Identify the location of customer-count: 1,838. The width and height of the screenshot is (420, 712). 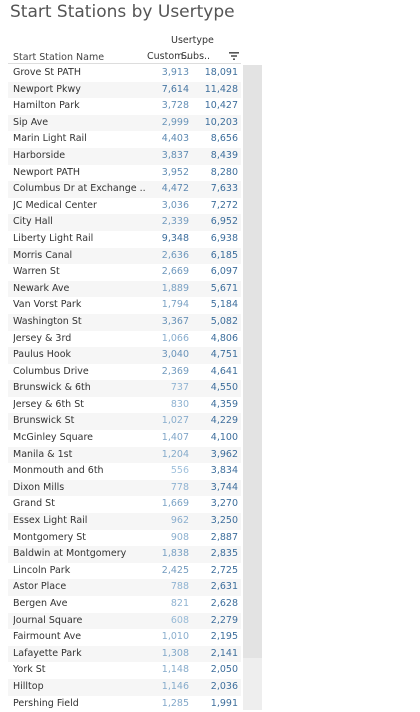
(175, 554).